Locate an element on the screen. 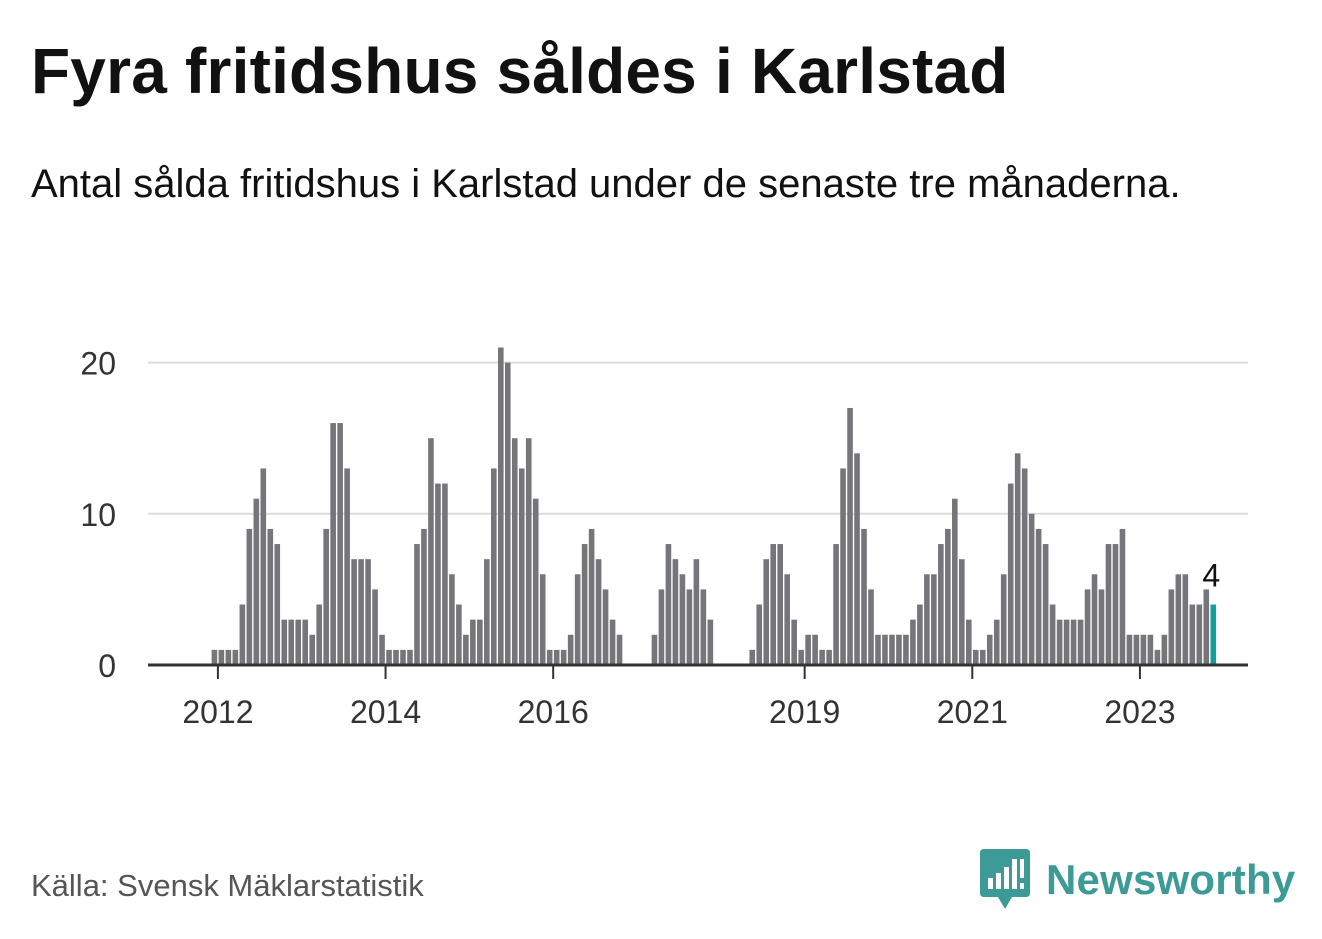 The image size is (1322, 939). source-note: Källa: Svensk Mäklarstatistik is located at coordinates (227, 885).